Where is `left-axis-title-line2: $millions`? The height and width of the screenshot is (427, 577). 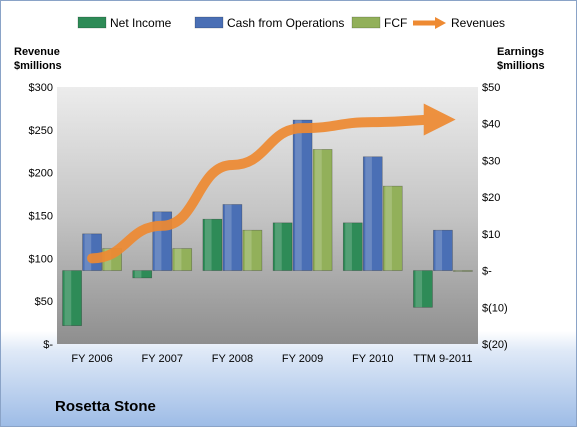 left-axis-title-line2: $millions is located at coordinates (38, 66).